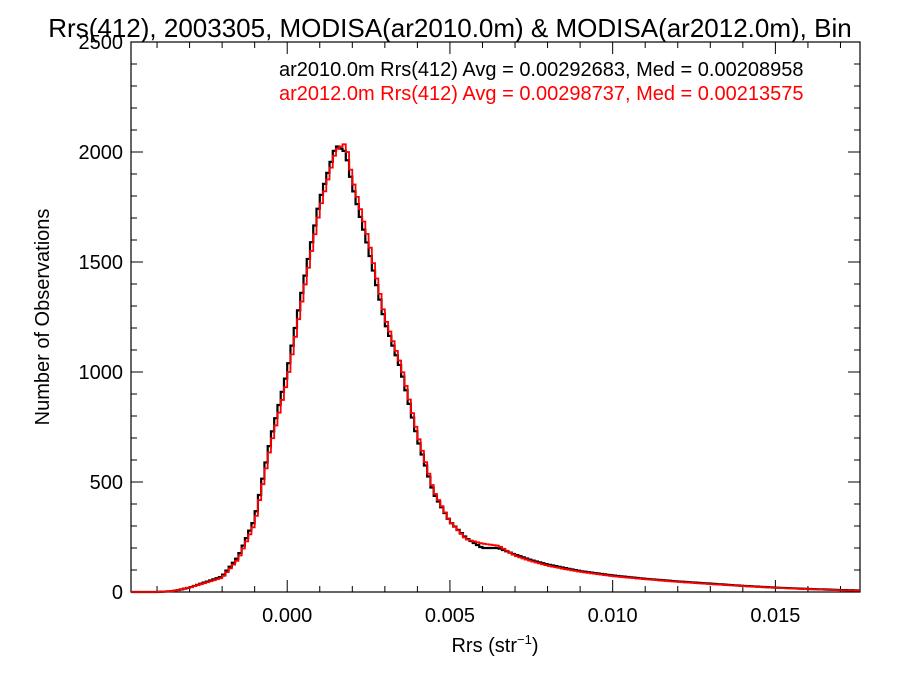  I want to click on y-tick-label: 500, so click(106, 483).